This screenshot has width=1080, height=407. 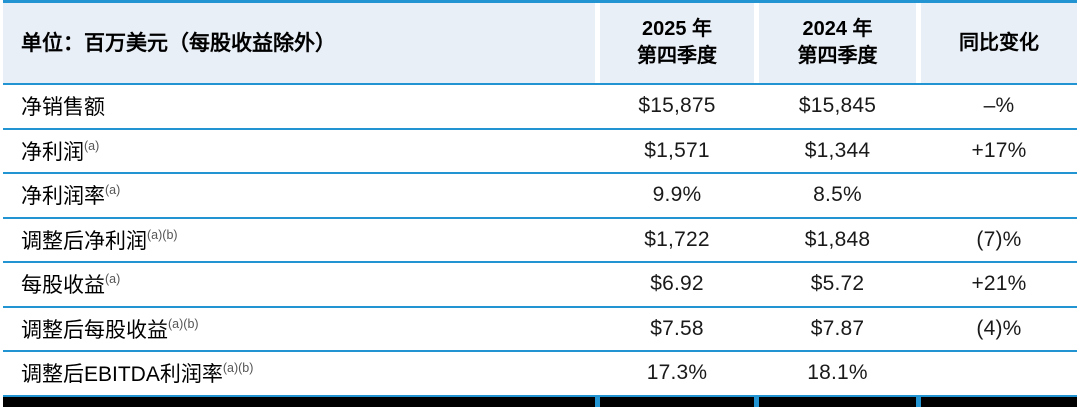 I want to click on row-label: 调整后每股收益(a)(b), so click(x=299, y=329).